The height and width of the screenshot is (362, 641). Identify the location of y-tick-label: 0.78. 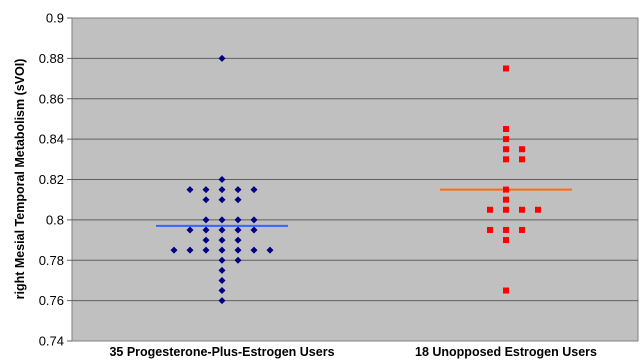
(51, 260).